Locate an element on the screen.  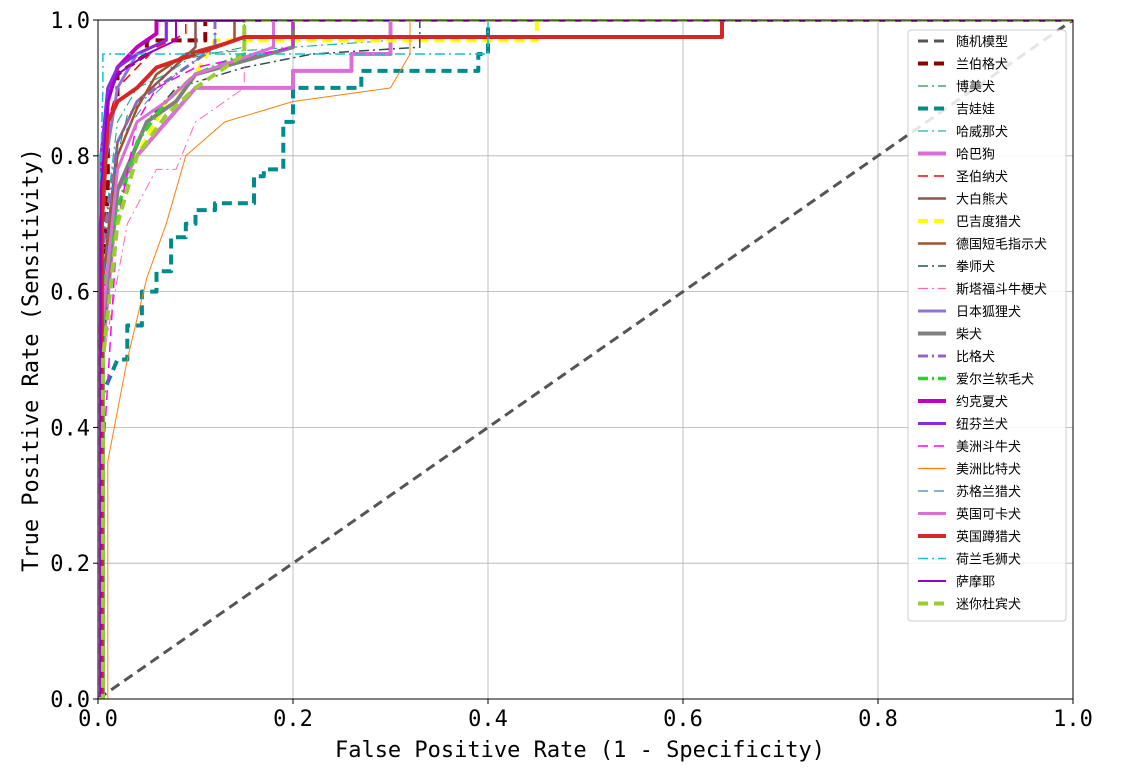
legend-label: 哈威那犬 is located at coordinates (982, 132).